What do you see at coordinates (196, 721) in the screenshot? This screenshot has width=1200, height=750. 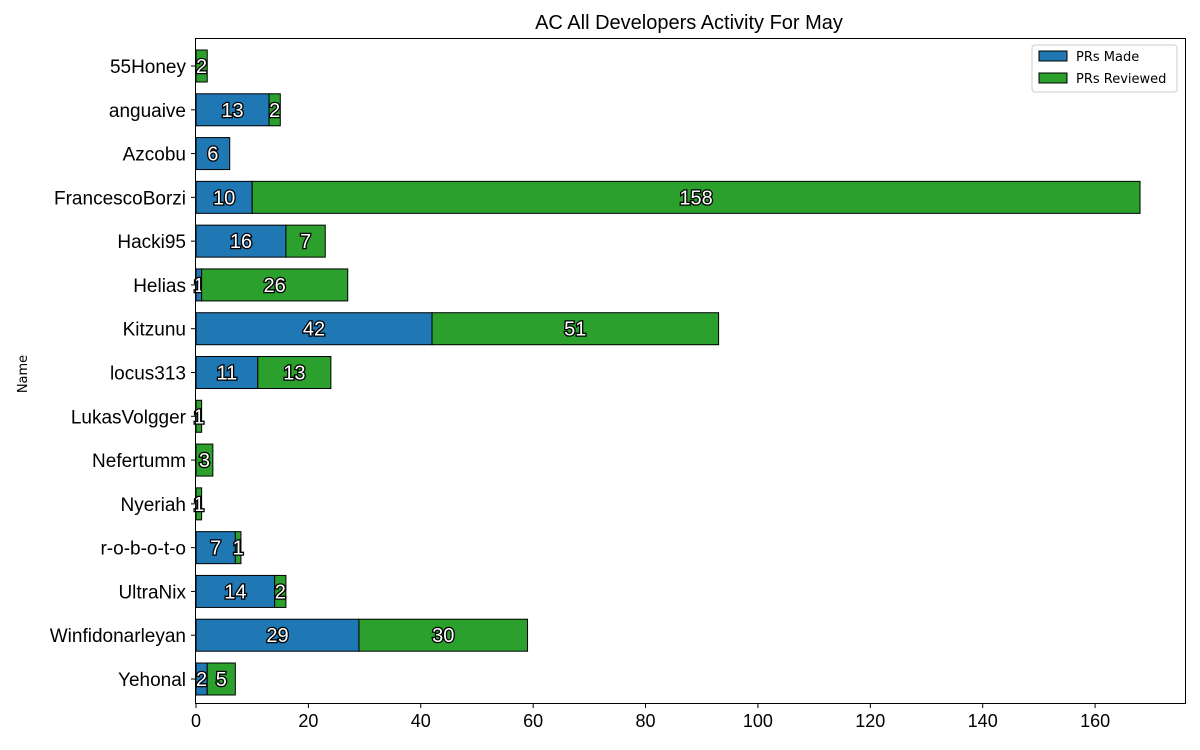 I see `x-tick-label: 0` at bounding box center [196, 721].